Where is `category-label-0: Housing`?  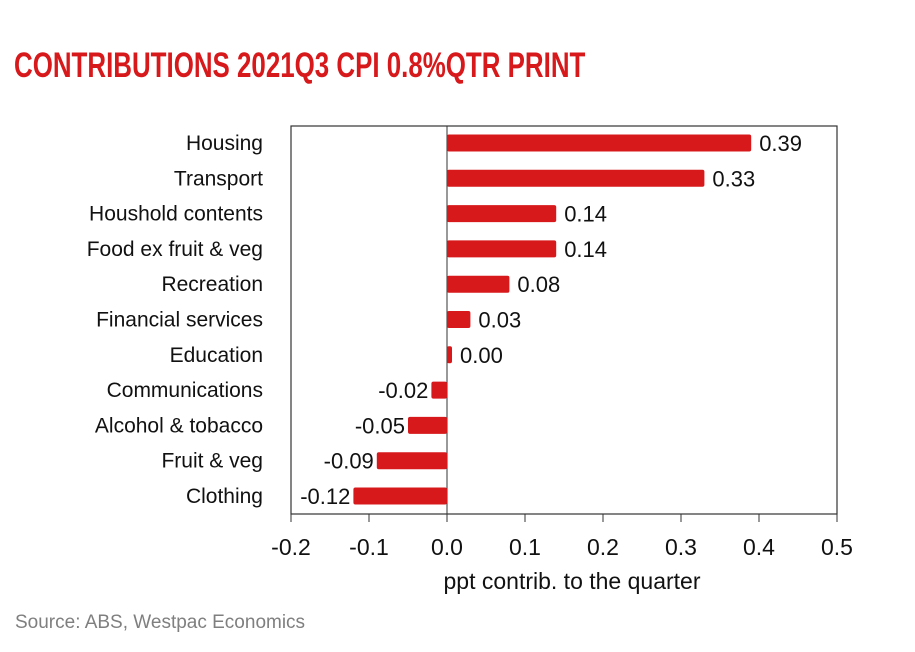
category-label-0: Housing is located at coordinates (224, 143).